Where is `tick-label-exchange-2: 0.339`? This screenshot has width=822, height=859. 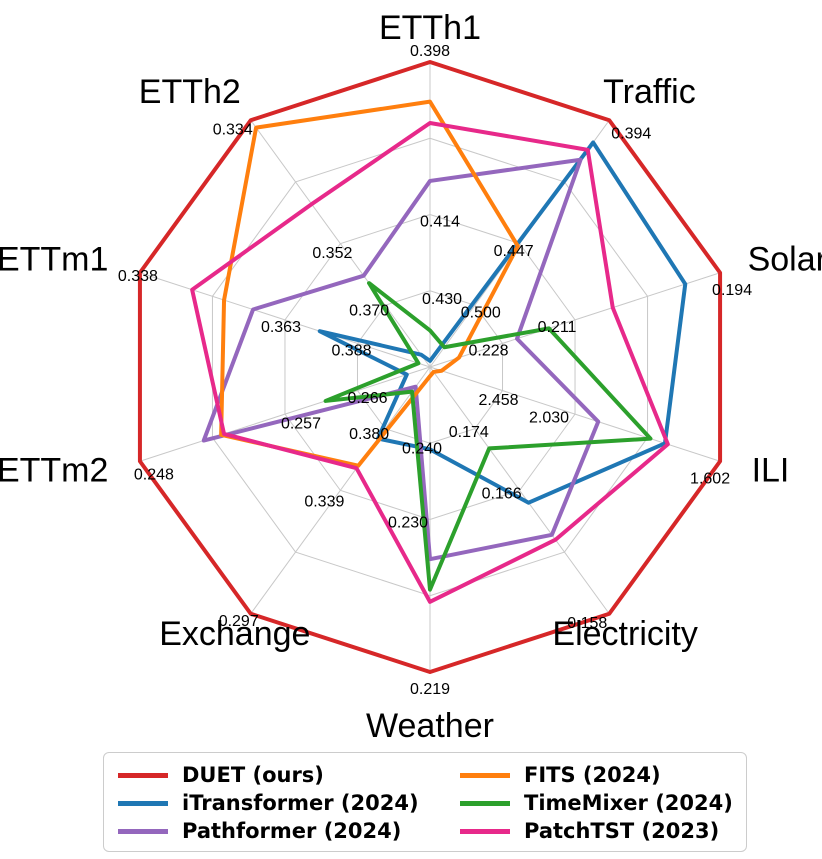
tick-label-exchange-2: 0.339 is located at coordinates (324, 502).